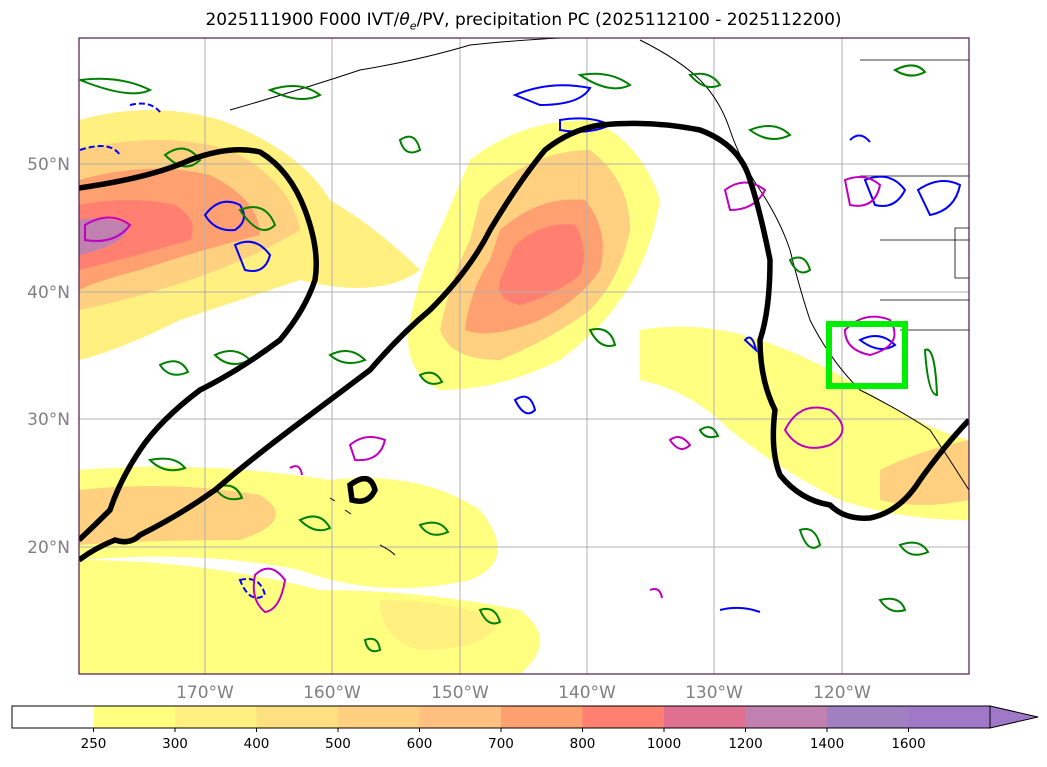 Image resolution: width=1047 pixels, height=767 pixels. Describe the element at coordinates (404, 20) in the screenshot. I see `title-theta: θ` at that location.